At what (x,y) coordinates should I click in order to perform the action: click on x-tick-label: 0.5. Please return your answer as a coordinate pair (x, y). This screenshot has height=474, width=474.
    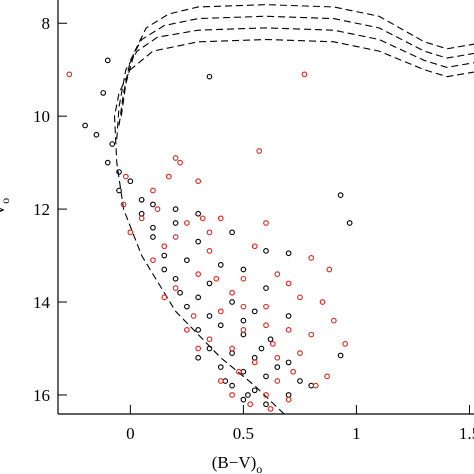
    Looking at the image, I should click on (243, 433).